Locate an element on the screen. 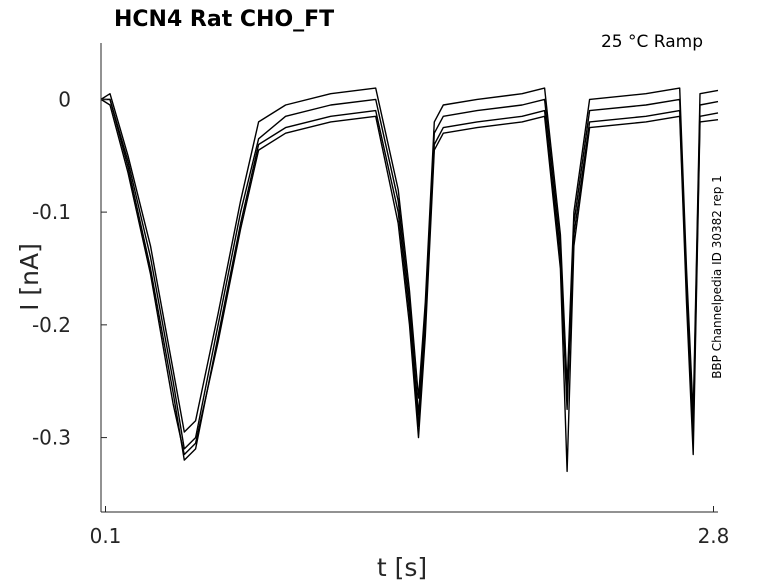  chart-title: HCN4 Rat CHO_FT is located at coordinates (224, 19).